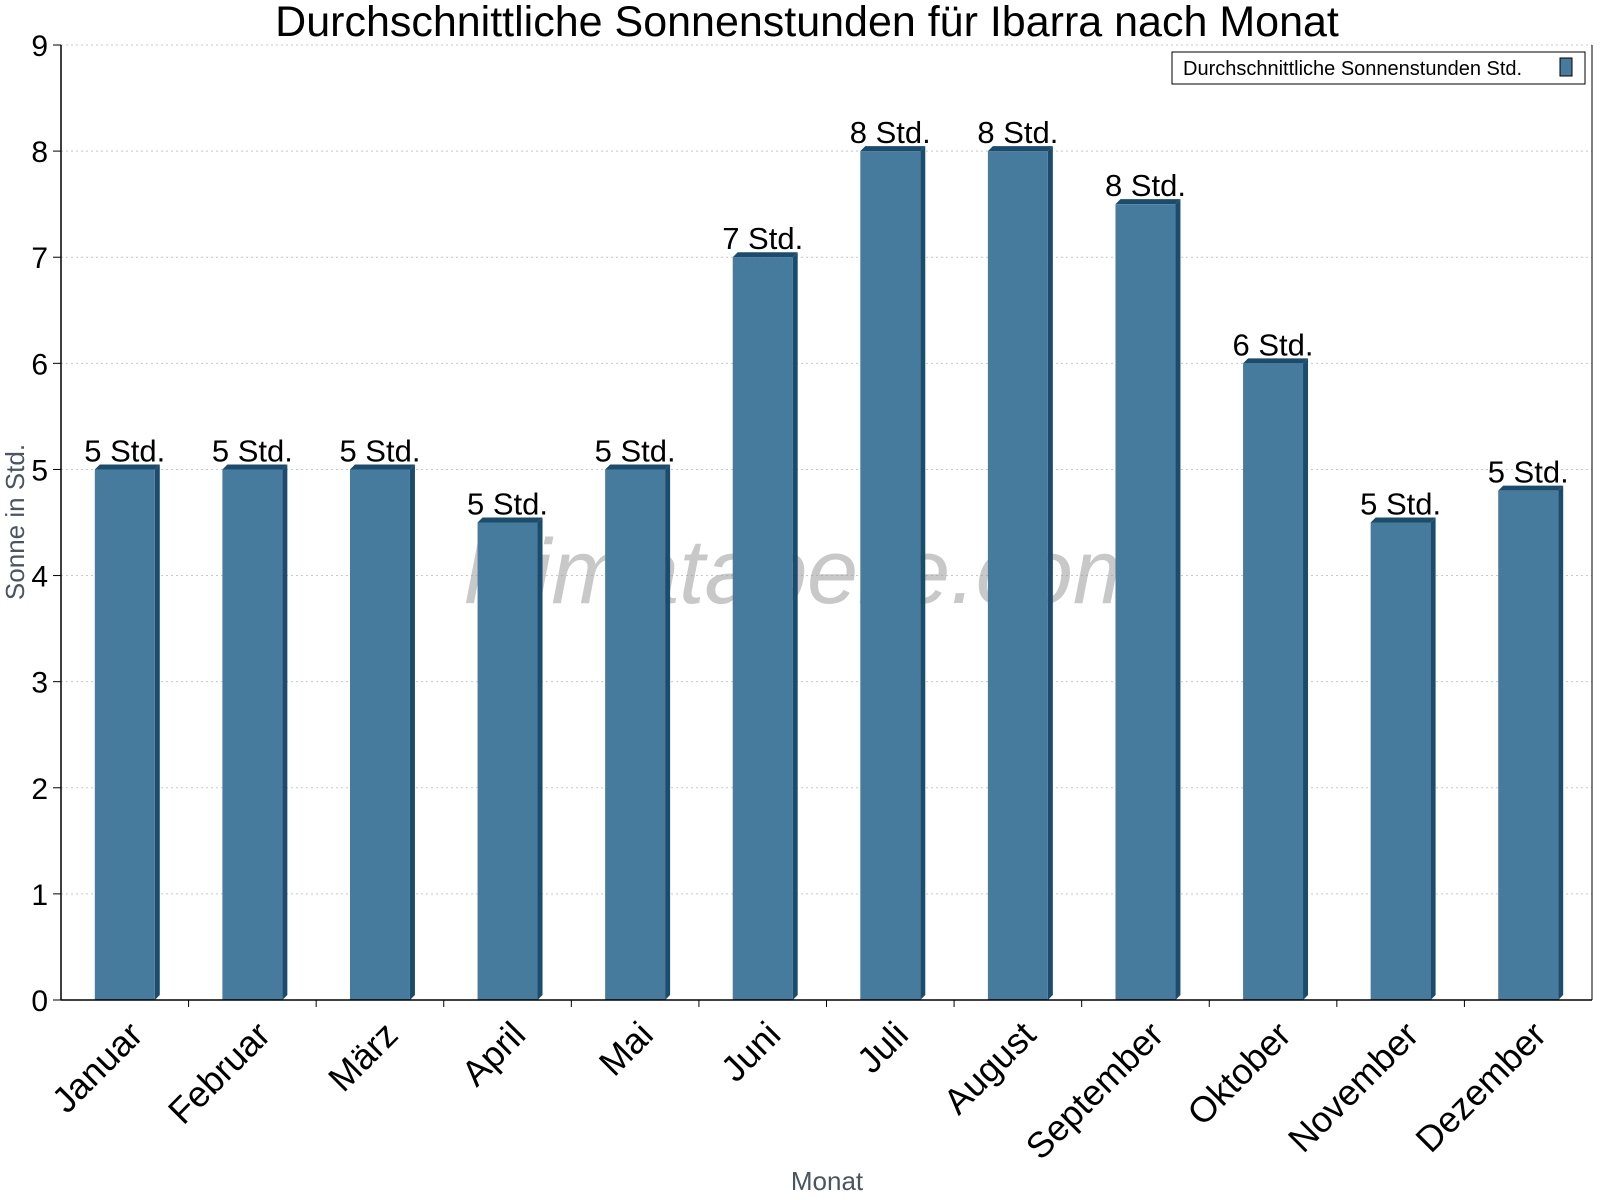  I want to click on legend-box, so click(1378, 68).